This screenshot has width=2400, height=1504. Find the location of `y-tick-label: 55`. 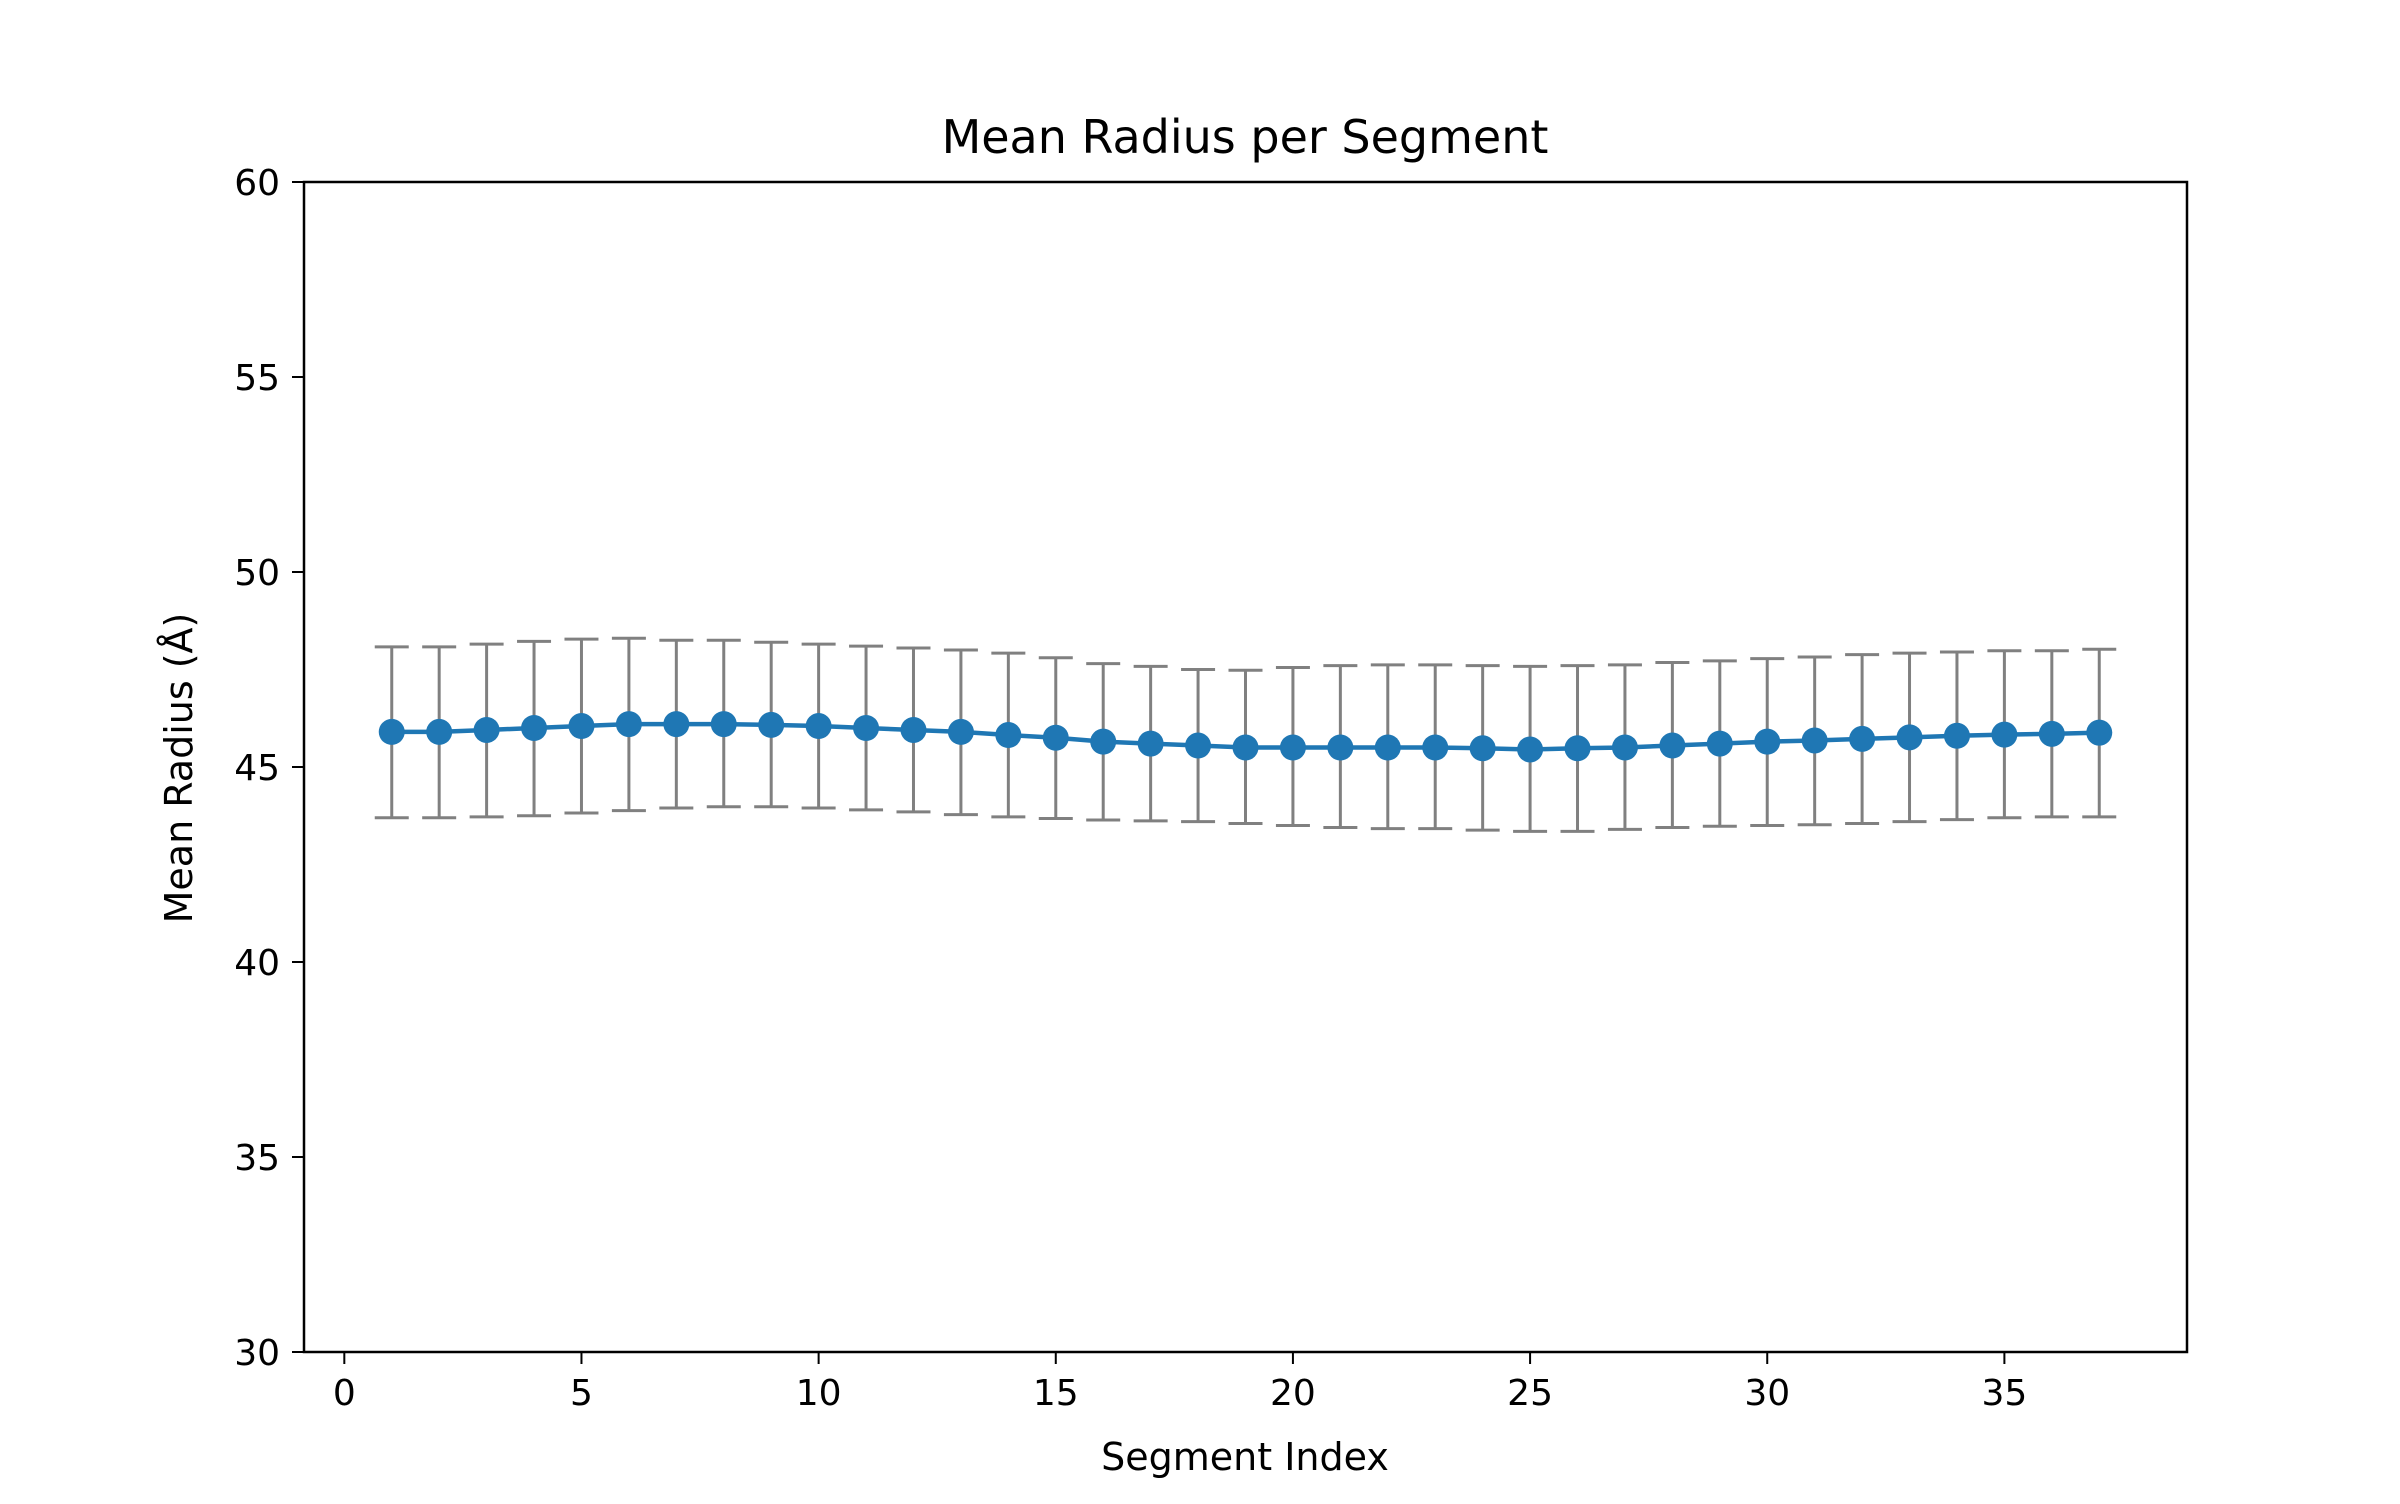

y-tick-label: 55 is located at coordinates (257, 378).